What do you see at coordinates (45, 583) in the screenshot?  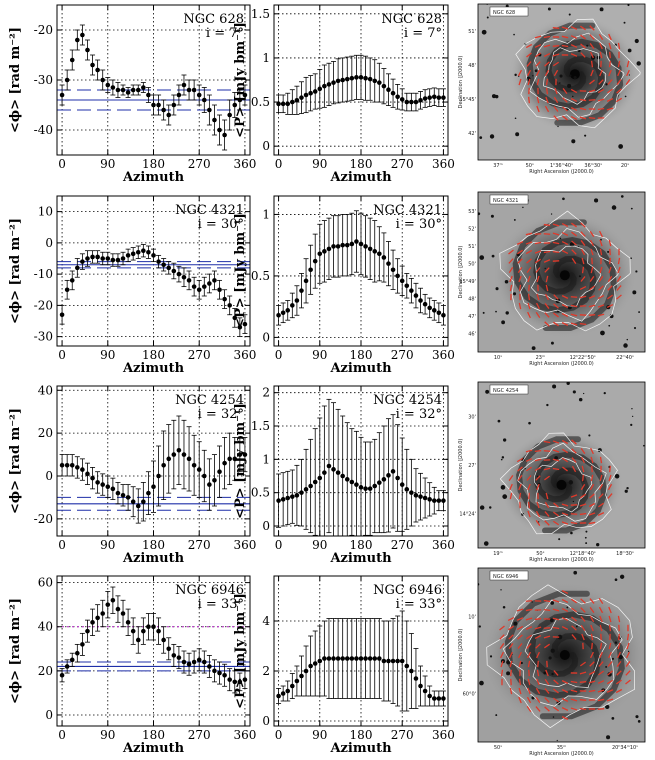 I see `y-tick-label: 60` at bounding box center [45, 583].